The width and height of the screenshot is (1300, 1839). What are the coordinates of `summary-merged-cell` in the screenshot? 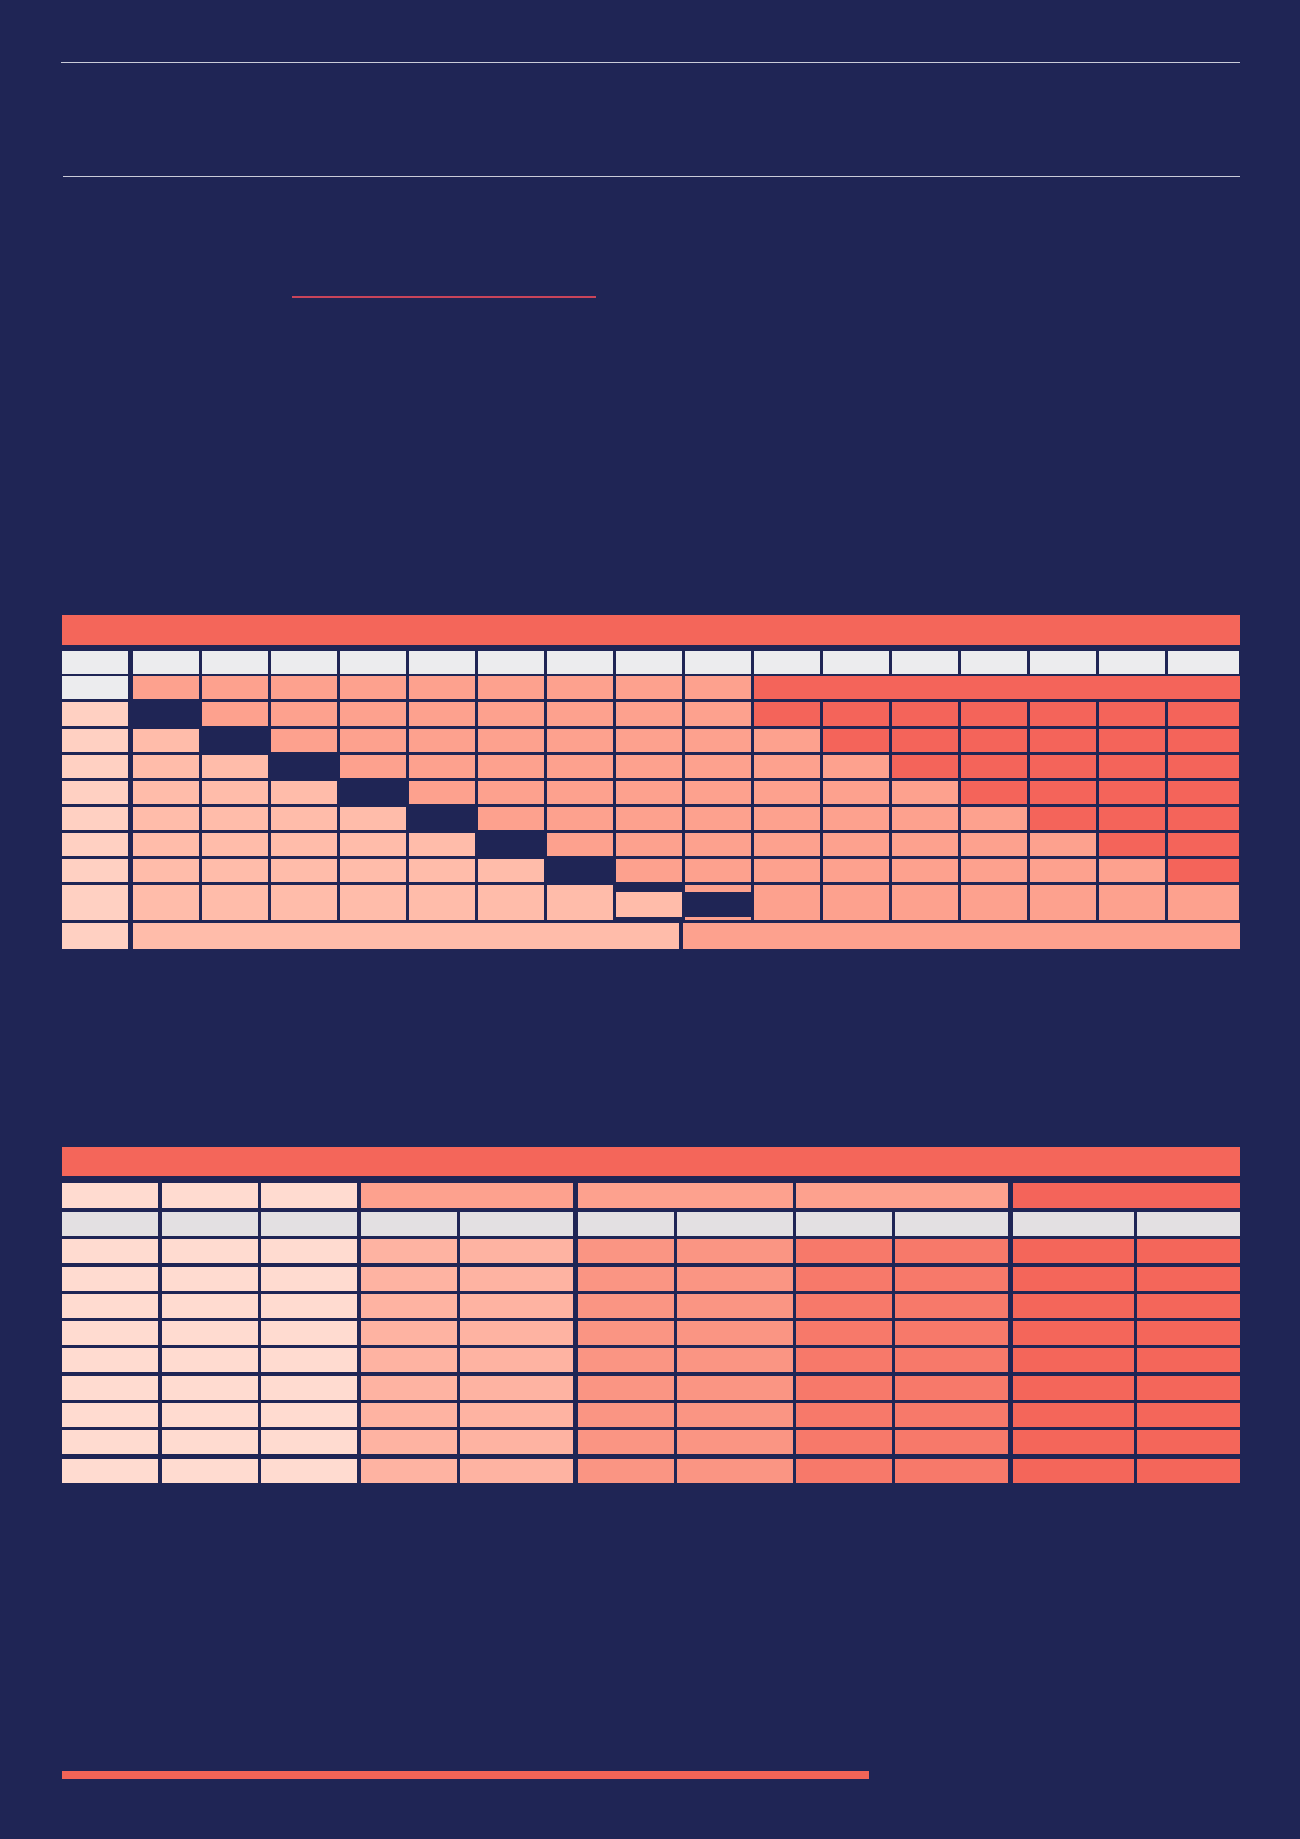 It's located at (406, 936).